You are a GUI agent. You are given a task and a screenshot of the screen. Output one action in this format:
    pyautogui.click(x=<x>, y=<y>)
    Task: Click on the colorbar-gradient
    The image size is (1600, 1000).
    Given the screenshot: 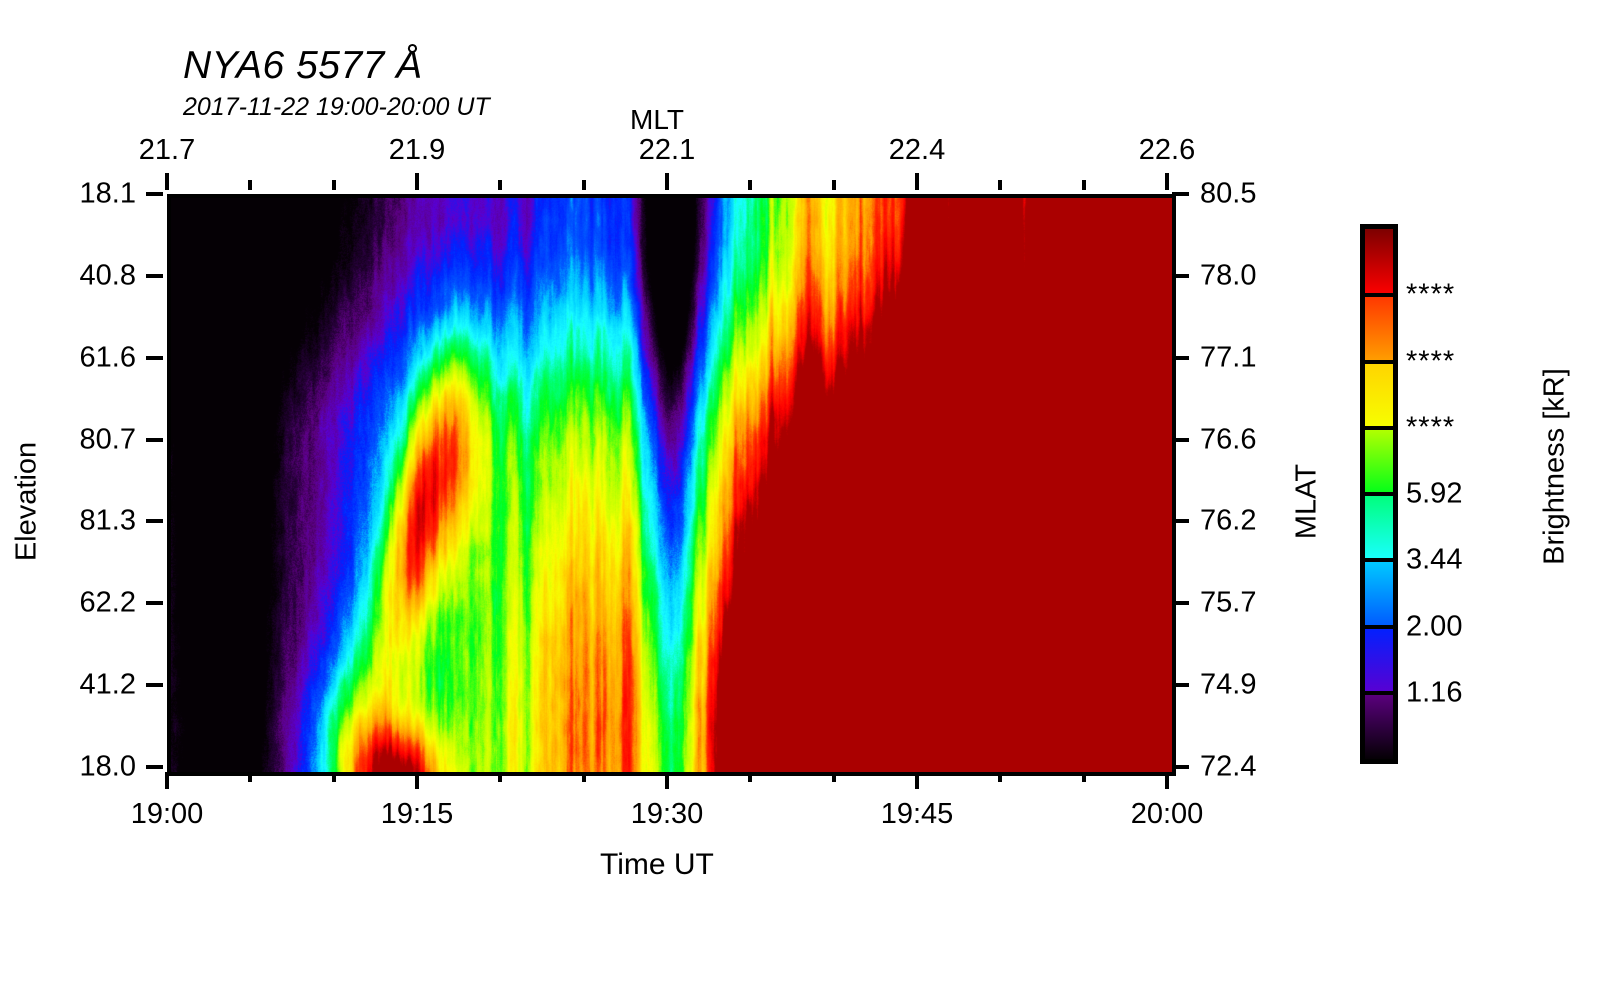 What is the action you would take?
    pyautogui.click(x=1379, y=494)
    